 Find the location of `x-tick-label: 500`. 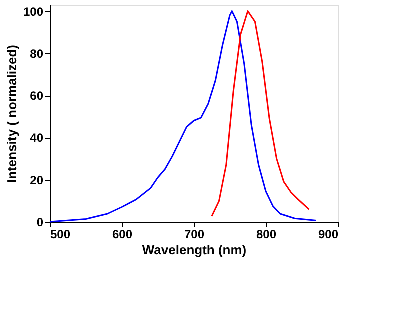

x-tick-label: 500 is located at coordinates (60, 235).